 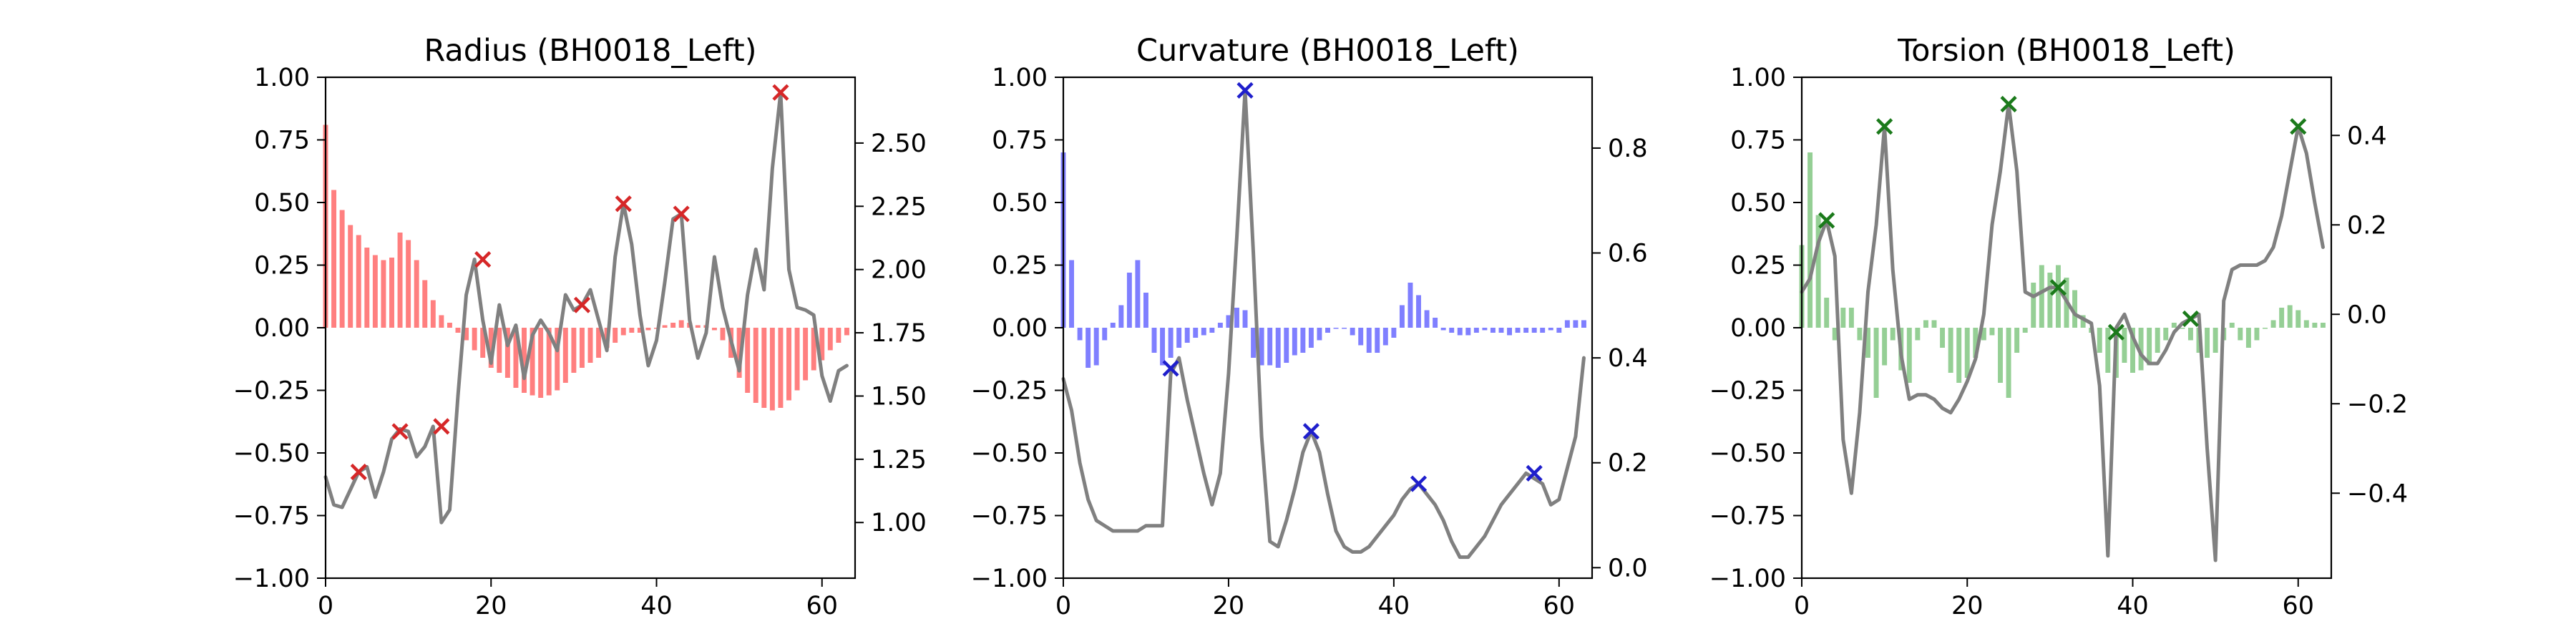 I want to click on y-tick-label: 0.75, so click(x=1758, y=141).